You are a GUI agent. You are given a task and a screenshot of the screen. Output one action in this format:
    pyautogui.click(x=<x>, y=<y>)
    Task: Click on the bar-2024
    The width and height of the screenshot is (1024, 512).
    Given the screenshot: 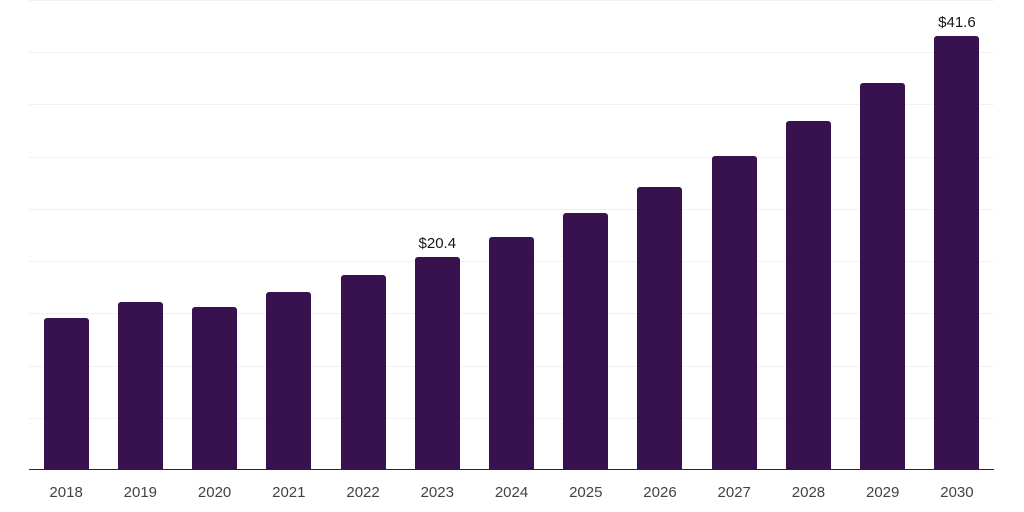 What is the action you would take?
    pyautogui.click(x=512, y=353)
    